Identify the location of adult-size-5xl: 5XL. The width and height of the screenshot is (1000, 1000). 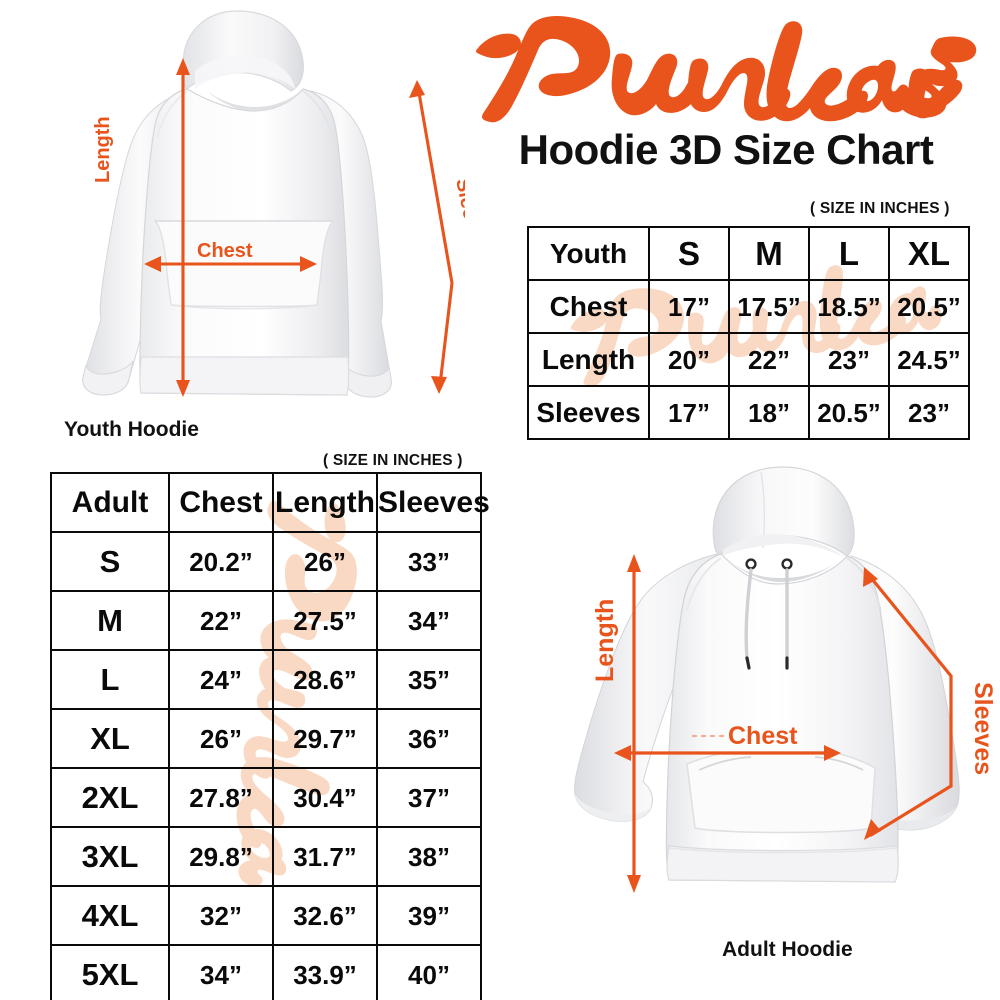
(110, 972).